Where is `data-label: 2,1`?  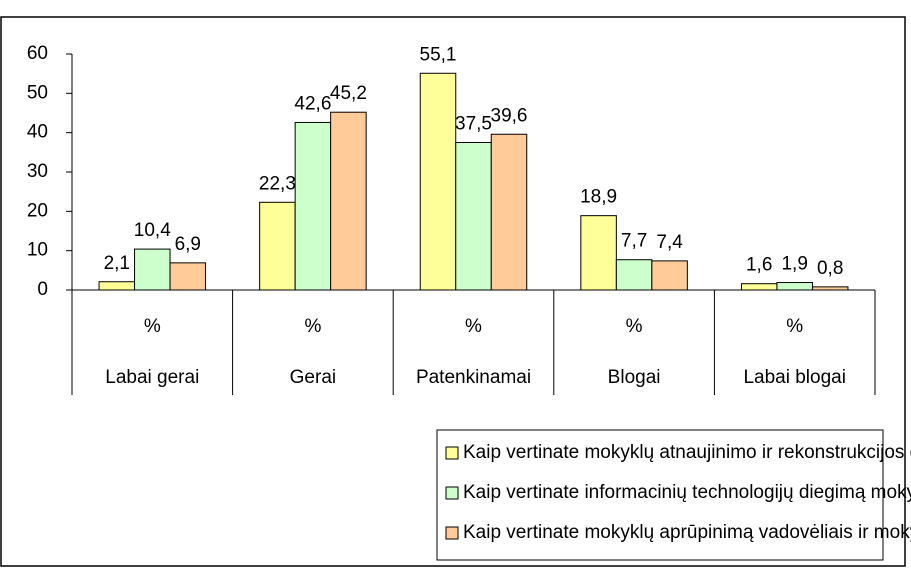 data-label: 2,1 is located at coordinates (117, 263).